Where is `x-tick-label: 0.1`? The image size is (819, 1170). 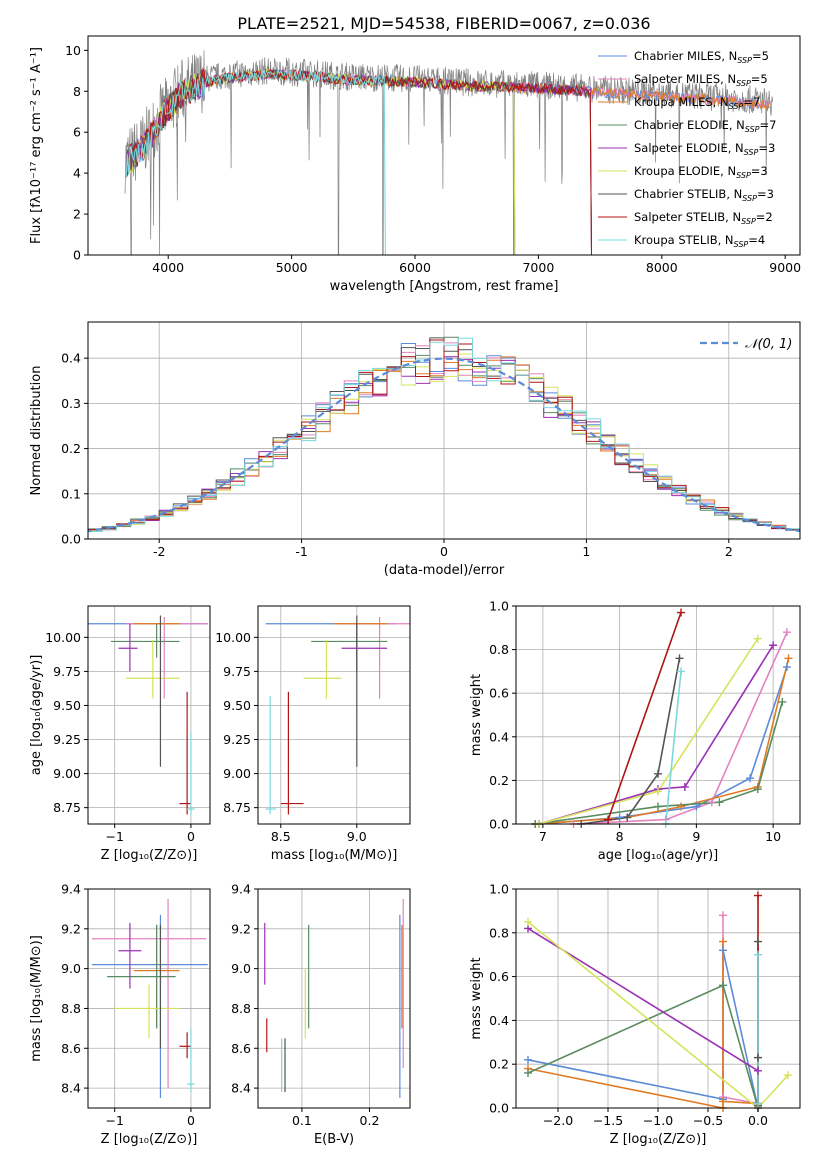
x-tick-label: 0.1 is located at coordinates (302, 1120).